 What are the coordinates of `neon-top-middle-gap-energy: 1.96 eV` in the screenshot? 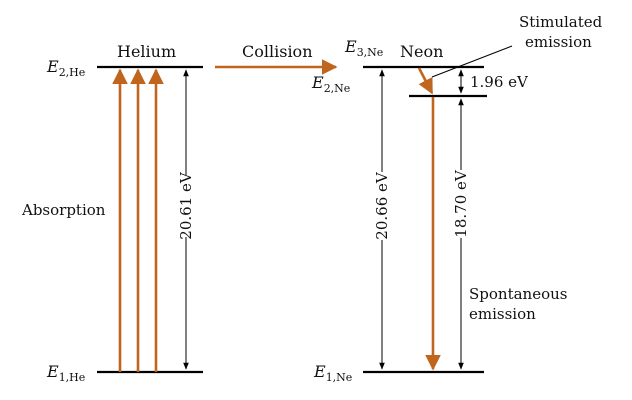 It's located at (499, 82).